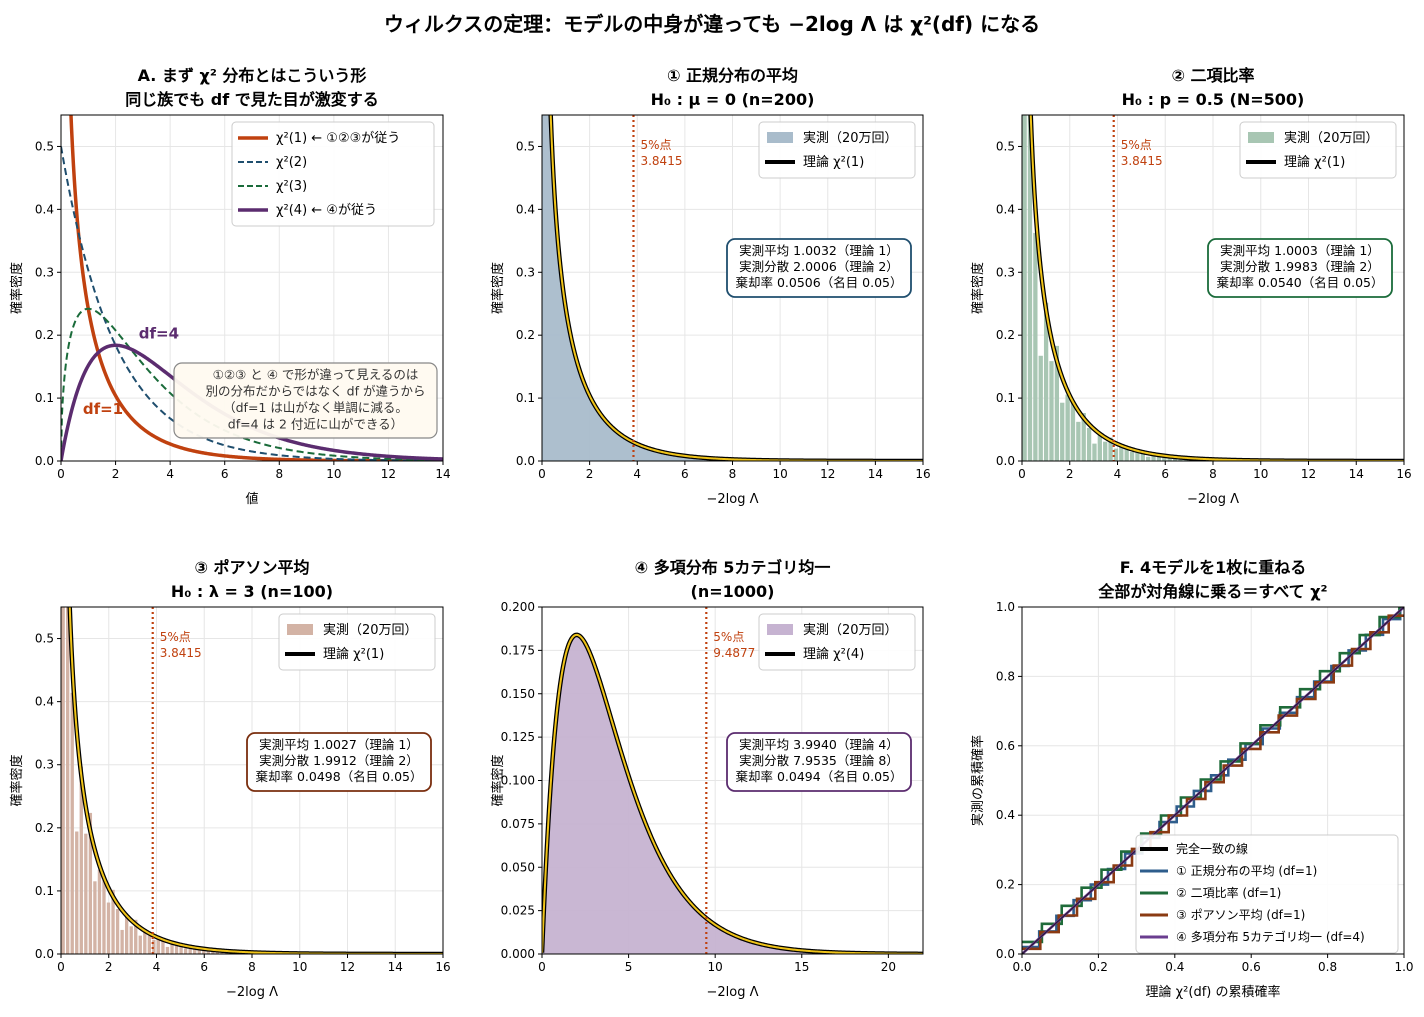 This screenshot has height=1017, width=1424. I want to click on x-tick-label: 16, so click(922, 474).